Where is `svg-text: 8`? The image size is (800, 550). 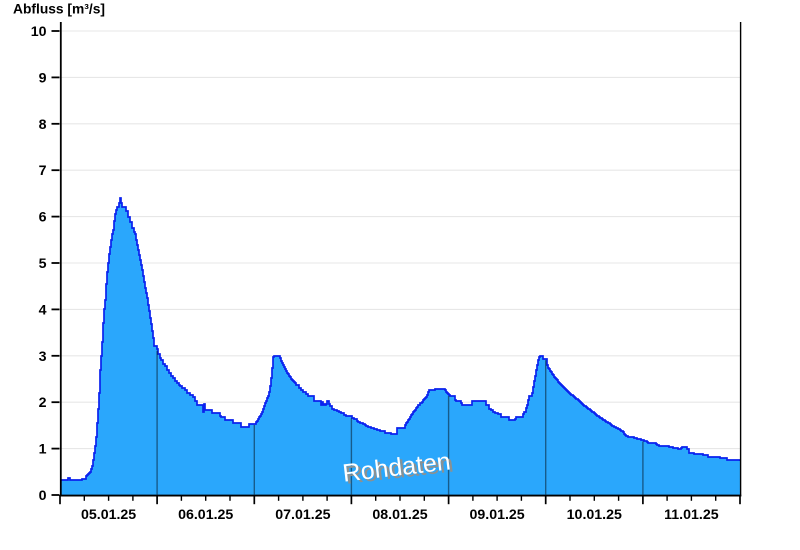 svg-text: 8 is located at coordinates (43, 125).